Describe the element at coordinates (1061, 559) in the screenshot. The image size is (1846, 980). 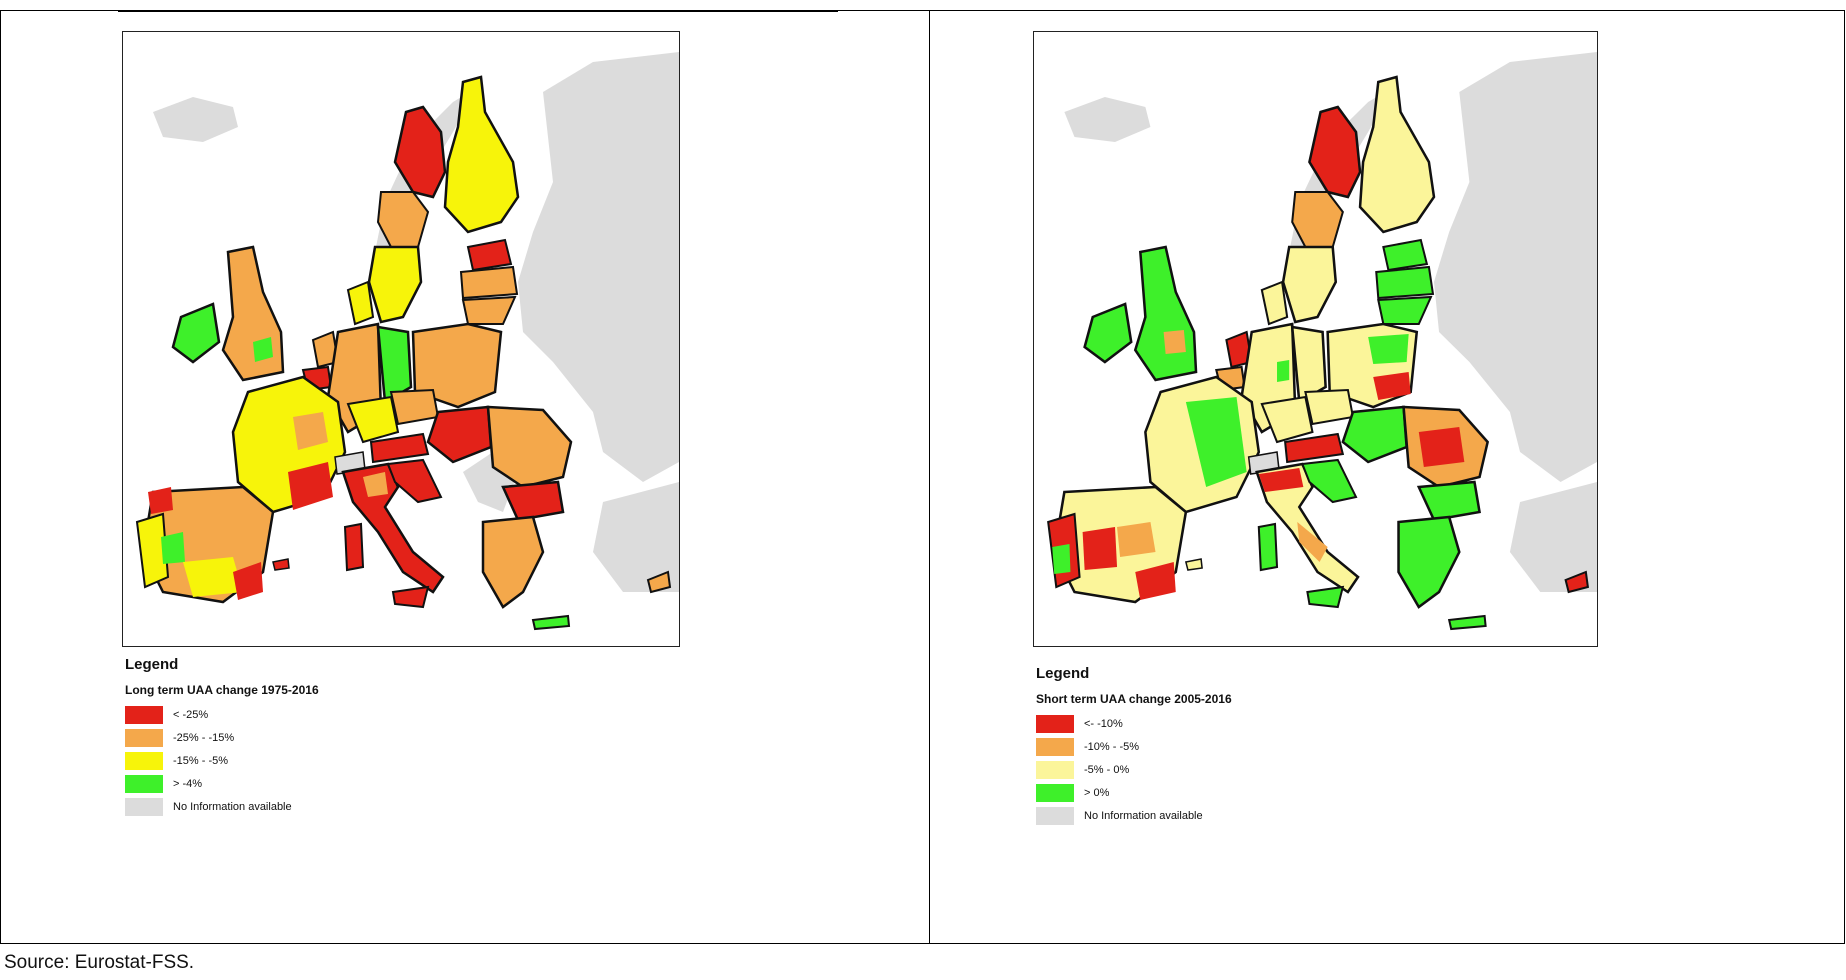
I see `region-portugal-green` at that location.